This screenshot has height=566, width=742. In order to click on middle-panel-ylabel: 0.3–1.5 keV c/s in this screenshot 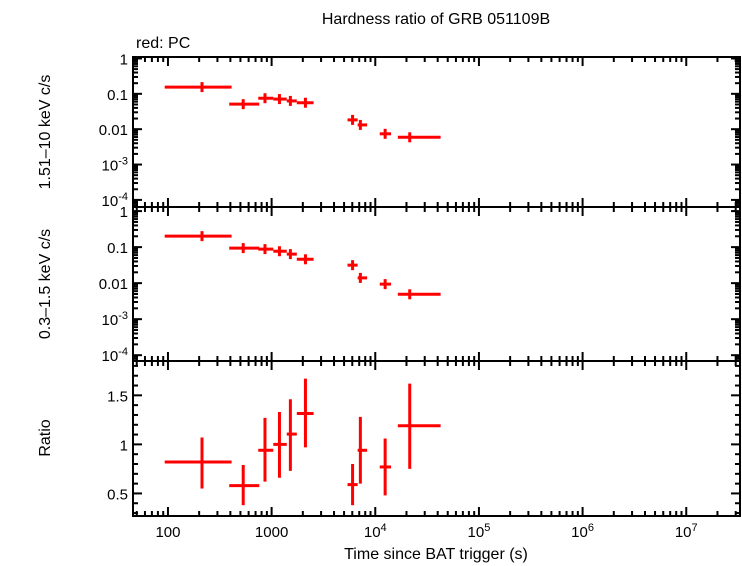, I will do `click(45, 284)`.